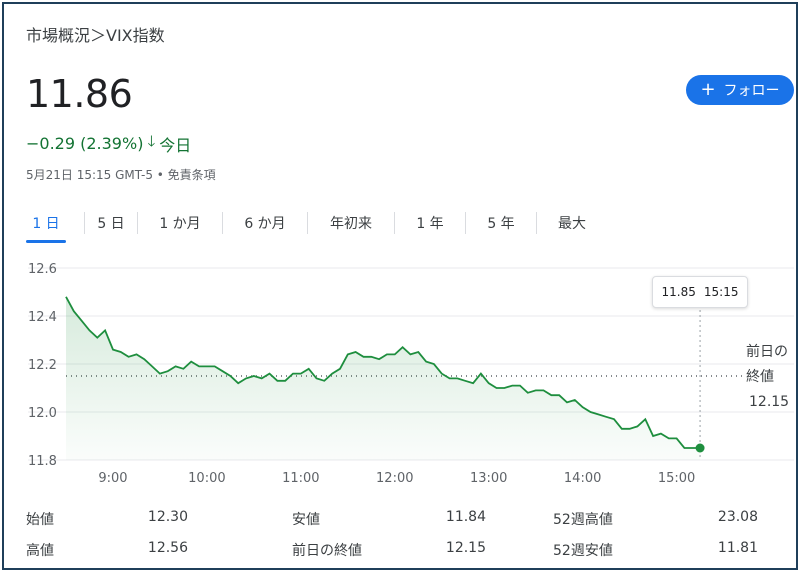 The image size is (800, 572). Describe the element at coordinates (112, 478) in the screenshot. I see `x-tick-label: 9:00` at that location.